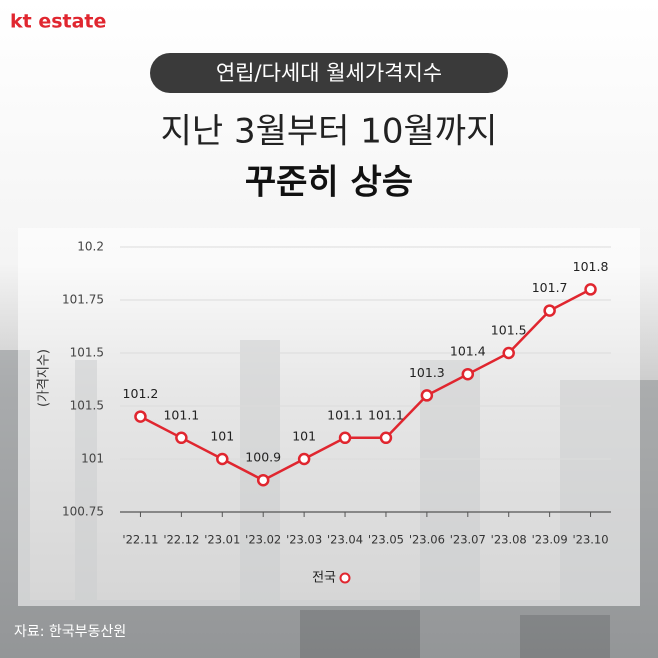 This screenshot has width=658, height=658. I want to click on legend-label: 전국, so click(324, 578).